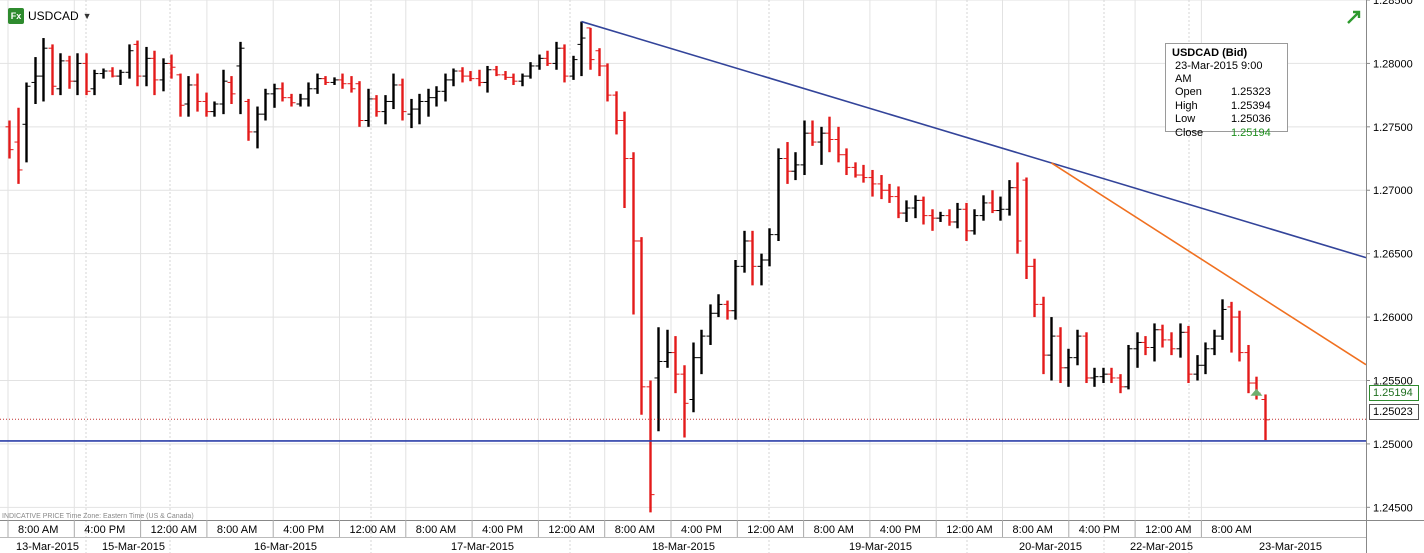 The width and height of the screenshot is (1424, 553). I want to click on tooltip-value: 1.25194, so click(1251, 132).